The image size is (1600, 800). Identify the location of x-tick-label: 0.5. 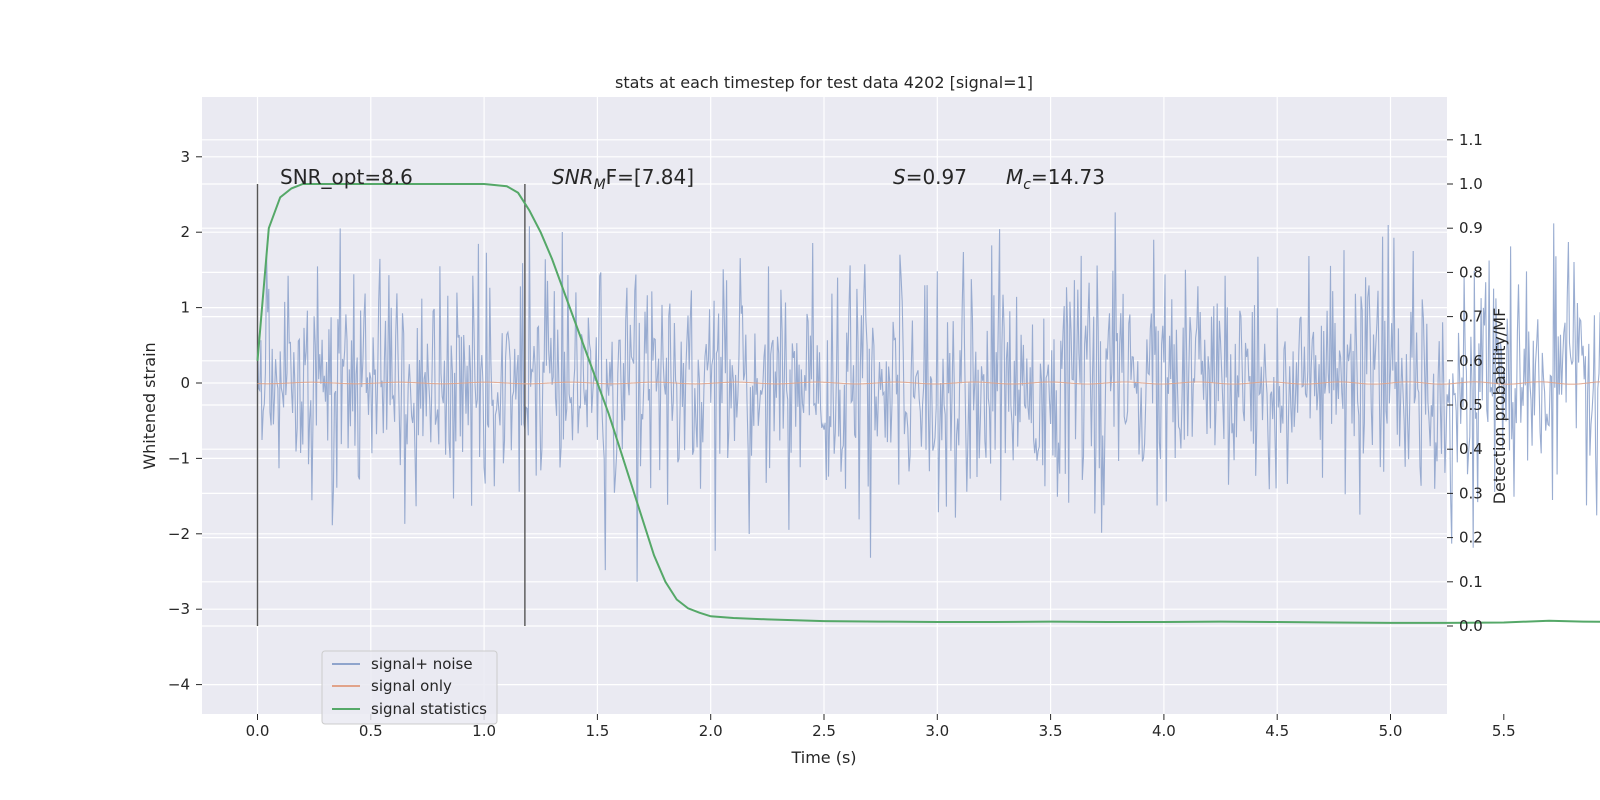
(371, 731).